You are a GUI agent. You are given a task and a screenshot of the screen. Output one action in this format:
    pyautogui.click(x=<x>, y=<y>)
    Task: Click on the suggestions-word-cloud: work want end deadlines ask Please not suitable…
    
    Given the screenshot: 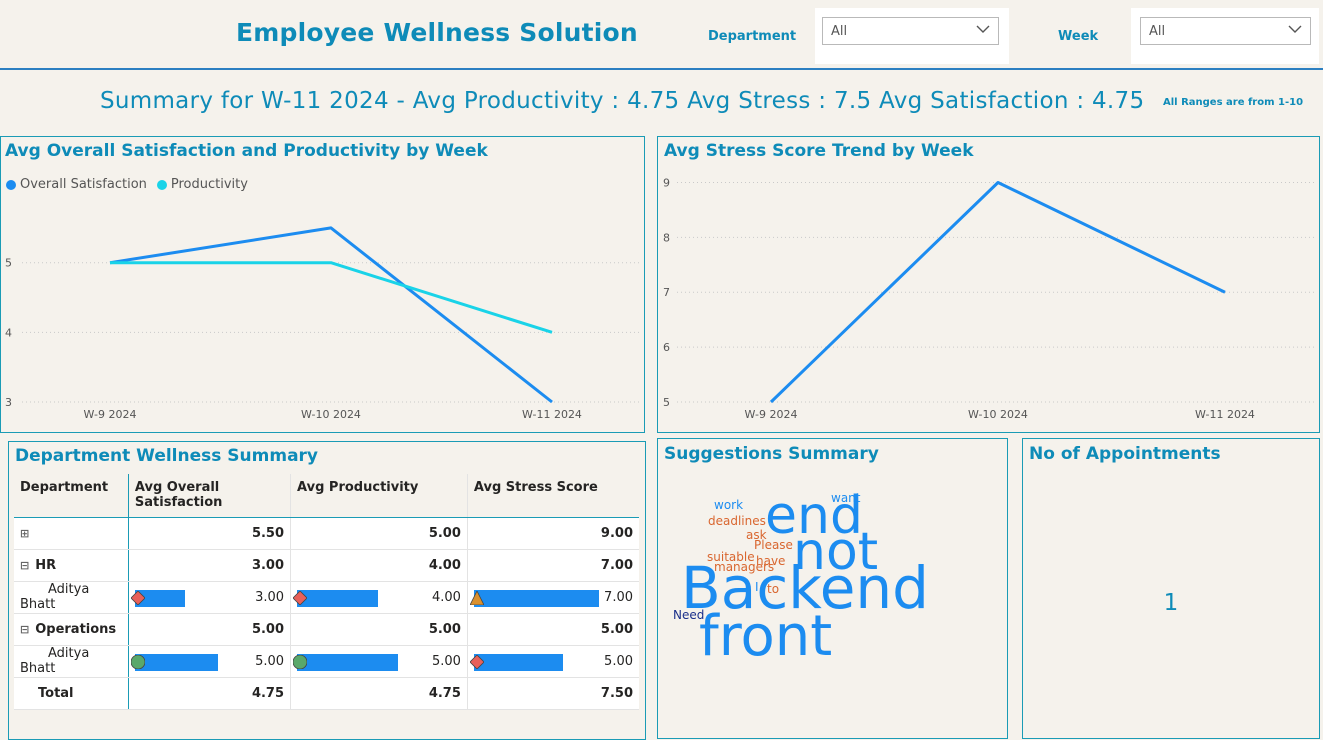 What is the action you would take?
    pyautogui.click(x=832, y=588)
    